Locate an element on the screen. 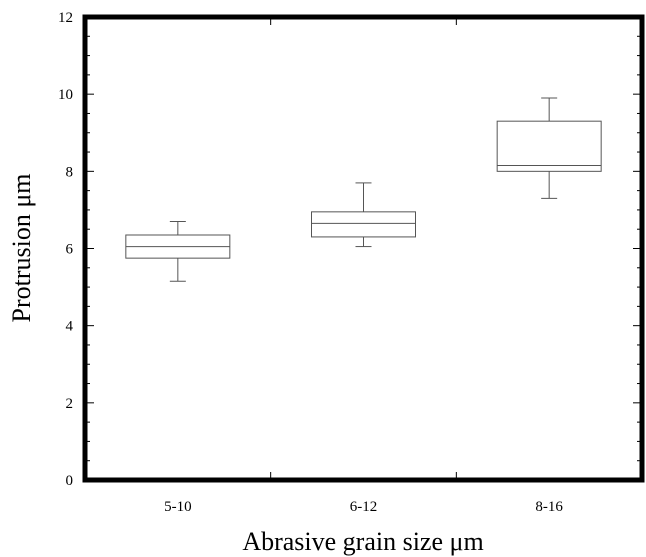  y-tick-label: 2 is located at coordinates (70, 404).